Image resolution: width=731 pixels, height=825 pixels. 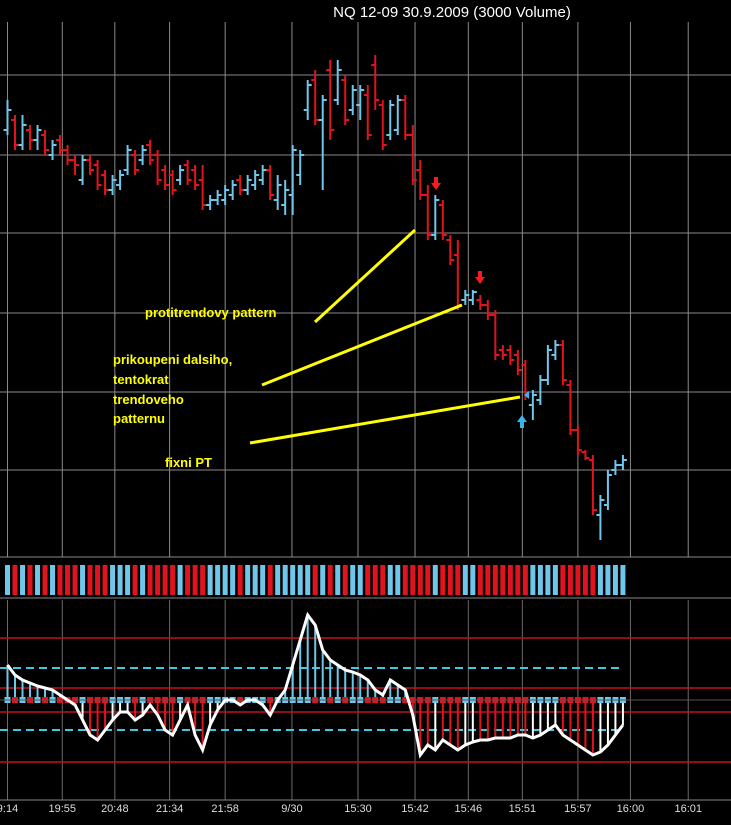 What do you see at coordinates (211, 312) in the screenshot?
I see `annotation: protitrendovy pattern` at bounding box center [211, 312].